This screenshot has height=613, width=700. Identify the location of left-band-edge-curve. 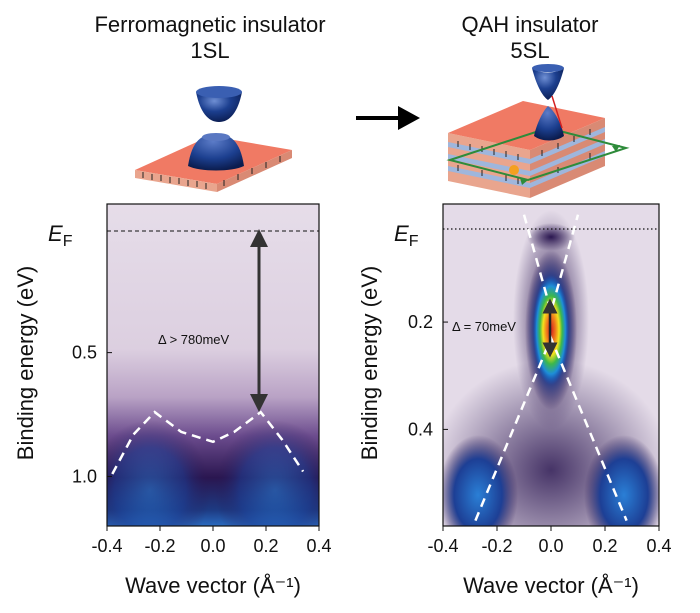
(208, 442).